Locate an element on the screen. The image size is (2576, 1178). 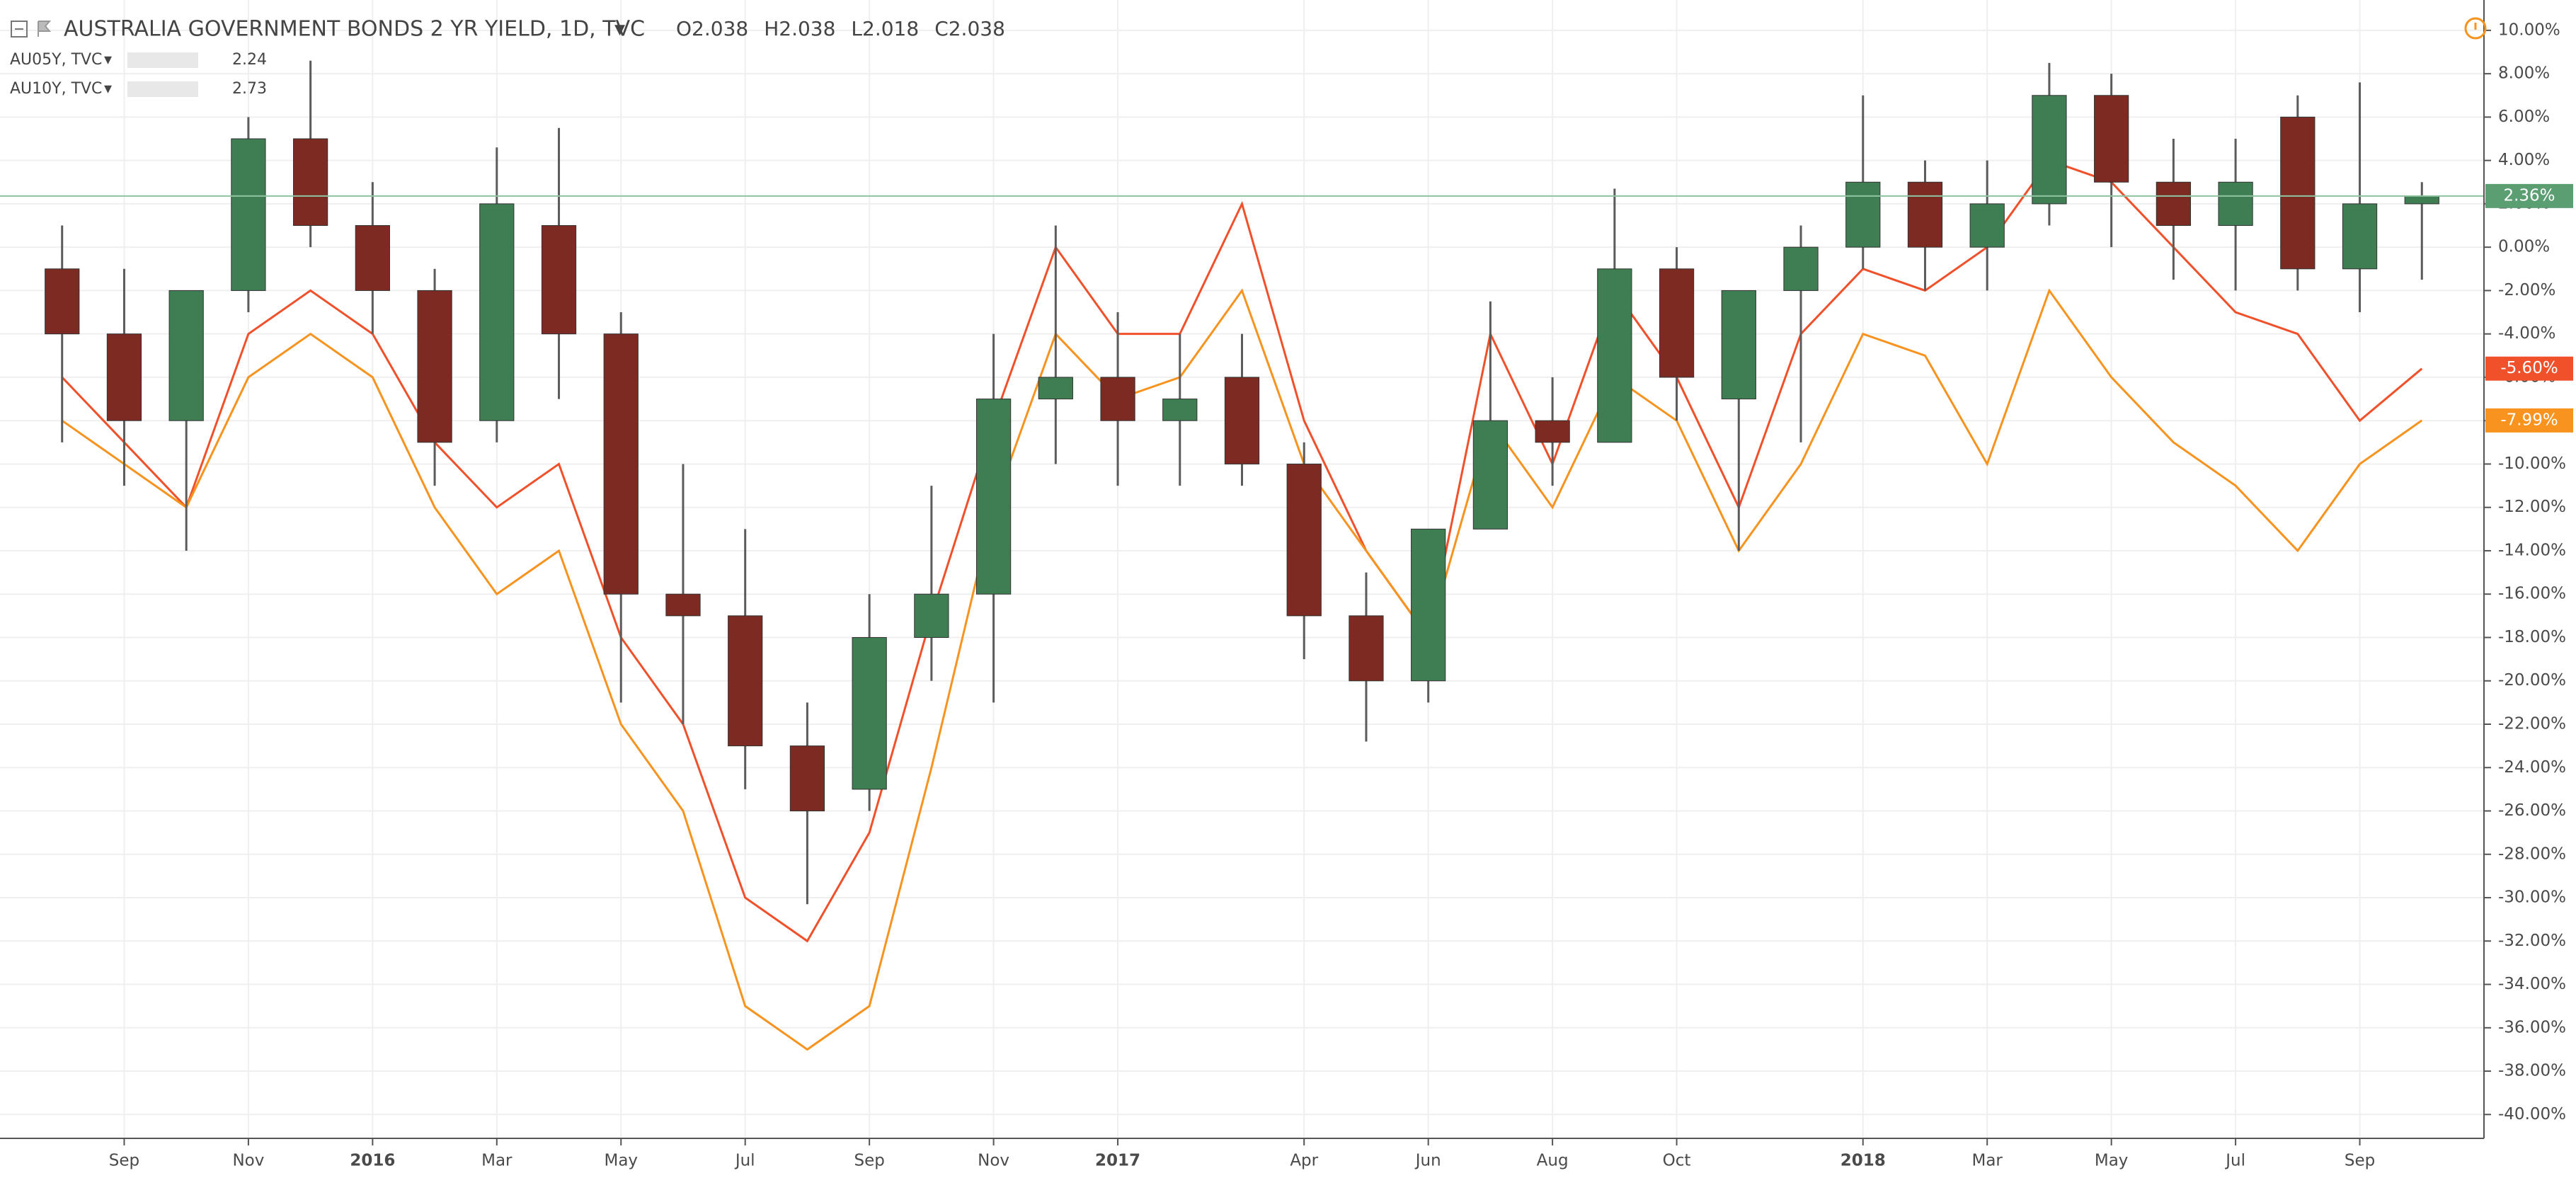
y-tick-label: -18.00% is located at coordinates (2532, 637).